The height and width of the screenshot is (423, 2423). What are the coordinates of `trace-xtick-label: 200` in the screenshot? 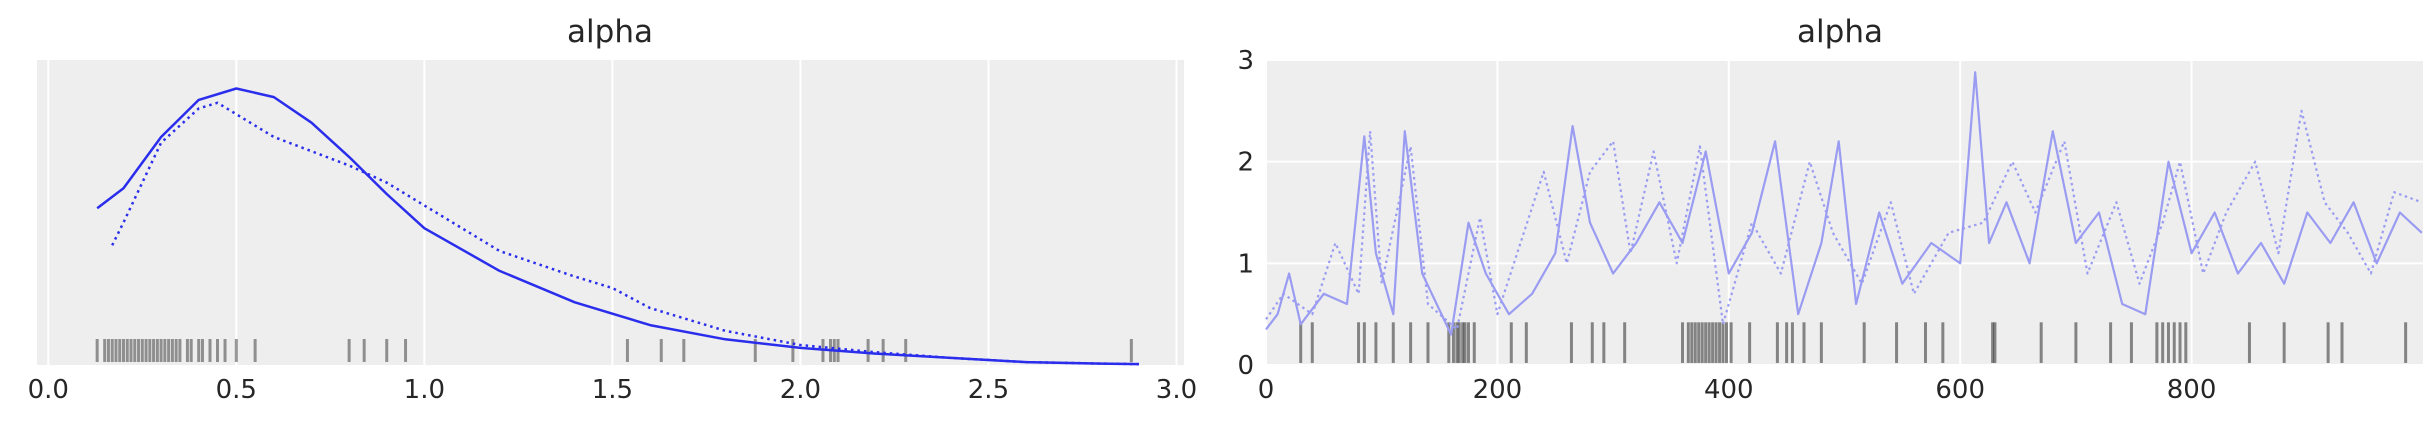 It's located at (1498, 390).